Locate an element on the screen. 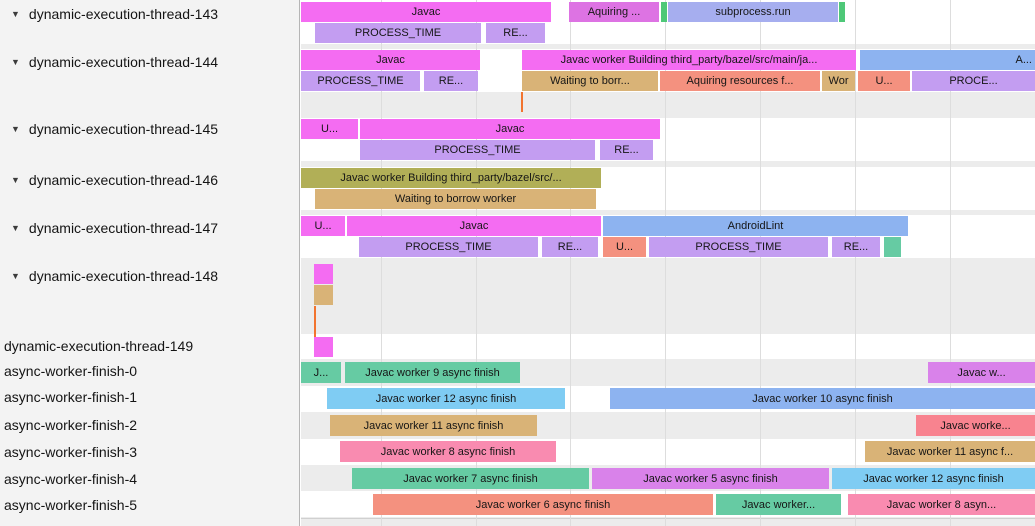 The height and width of the screenshot is (526, 1035). track-label-row: async-worker-finish-1 is located at coordinates (149, 397).